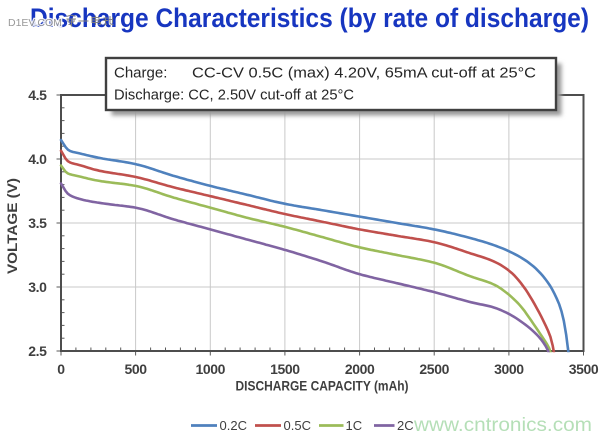  I want to click on svg-text: VOLTAGE (V), so click(12, 226).